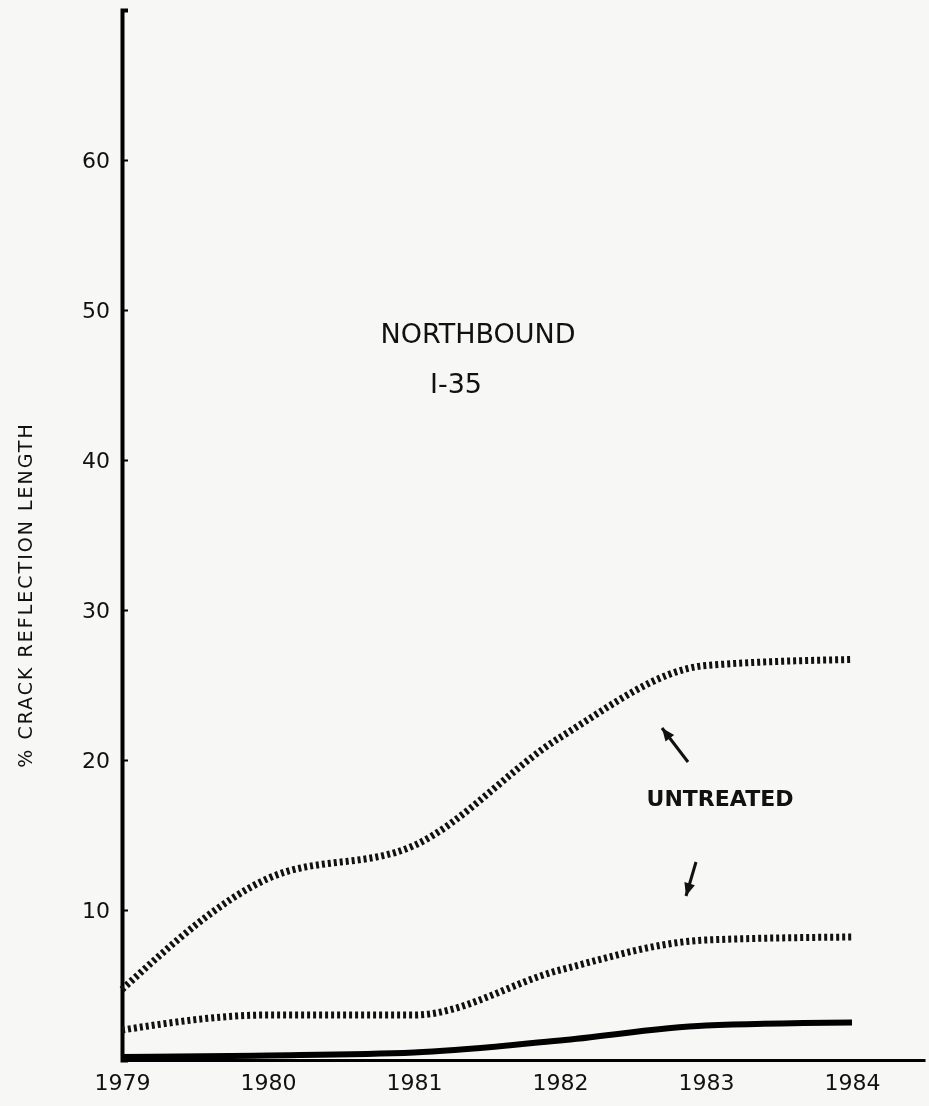 The image size is (929, 1106). I want to click on y-axis-title: % CRACK REFLECTION LENGTH, so click(25, 595).